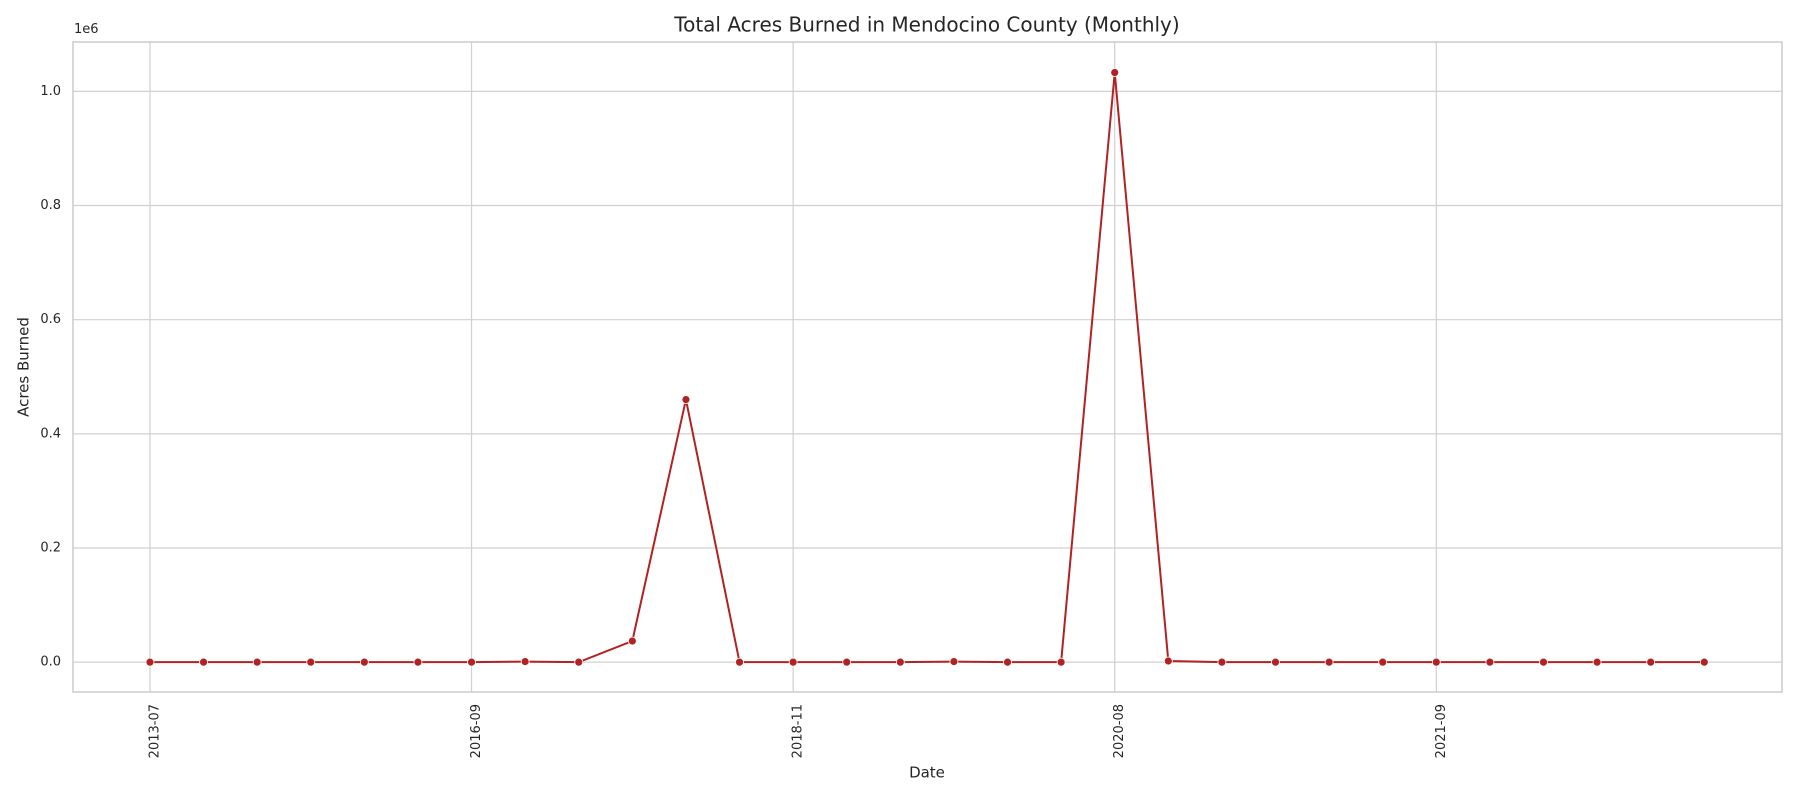 This screenshot has height=800, width=1800. I want to click on y-tick-label: 0.2, so click(50, 547).